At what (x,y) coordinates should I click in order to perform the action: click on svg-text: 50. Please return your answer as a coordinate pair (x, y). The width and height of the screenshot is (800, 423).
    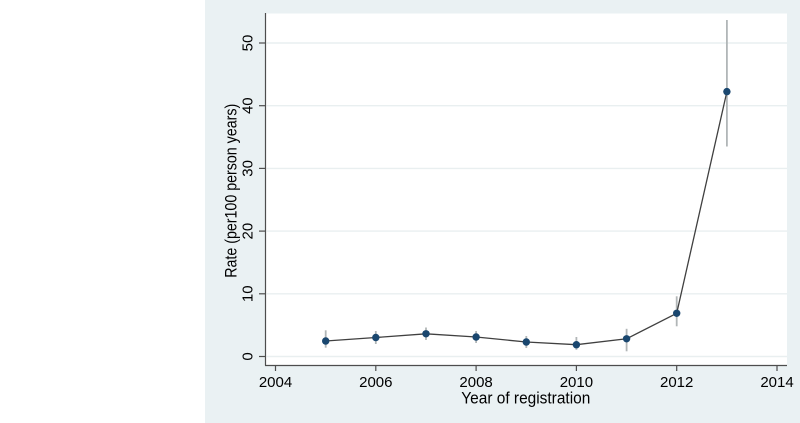
    Looking at the image, I should click on (248, 43).